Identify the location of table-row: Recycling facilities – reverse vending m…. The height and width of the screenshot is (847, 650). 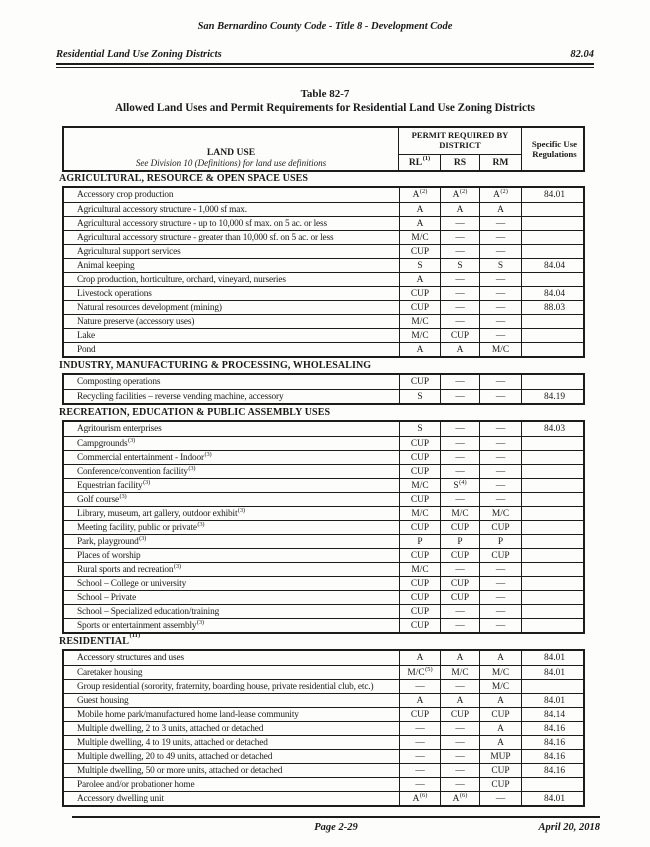
(323, 396).